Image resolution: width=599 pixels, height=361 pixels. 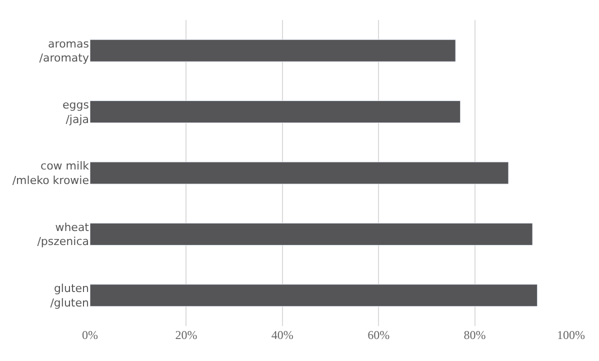 I want to click on y-tick-label: aromas /aromaty, so click(x=64, y=51).